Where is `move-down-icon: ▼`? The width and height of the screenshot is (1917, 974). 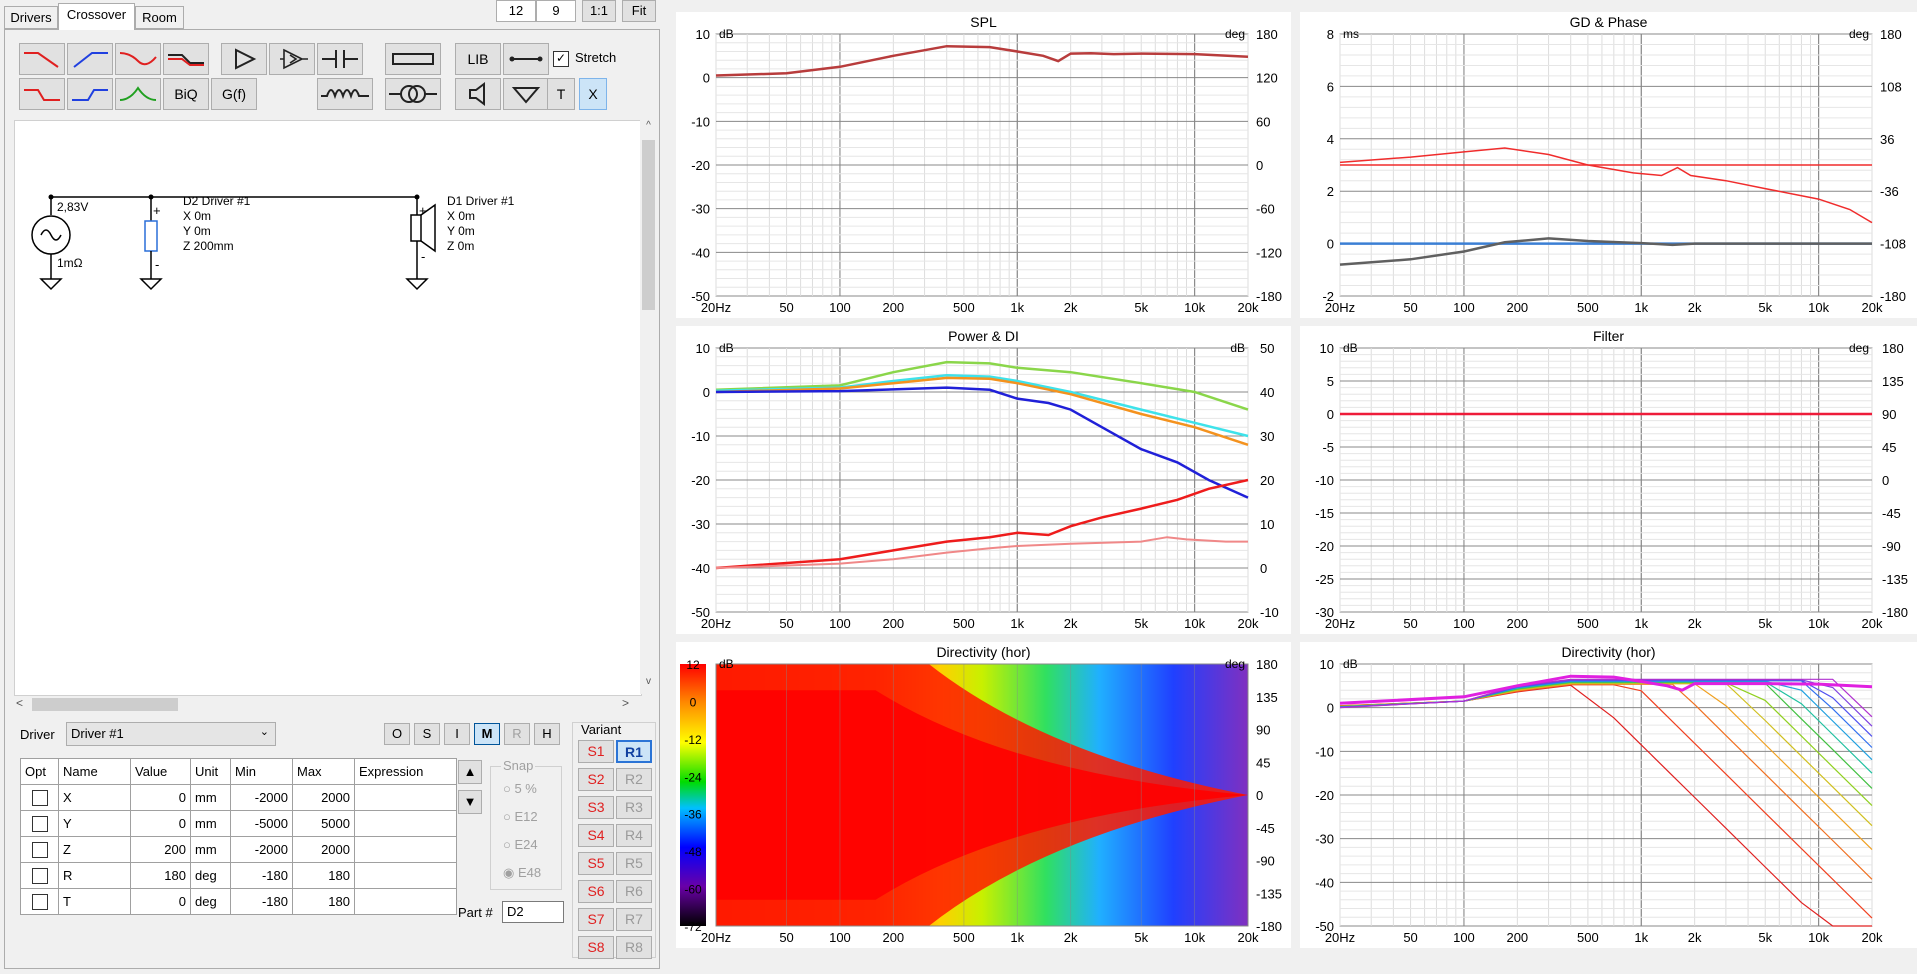 move-down-icon: ▼ is located at coordinates (470, 802).